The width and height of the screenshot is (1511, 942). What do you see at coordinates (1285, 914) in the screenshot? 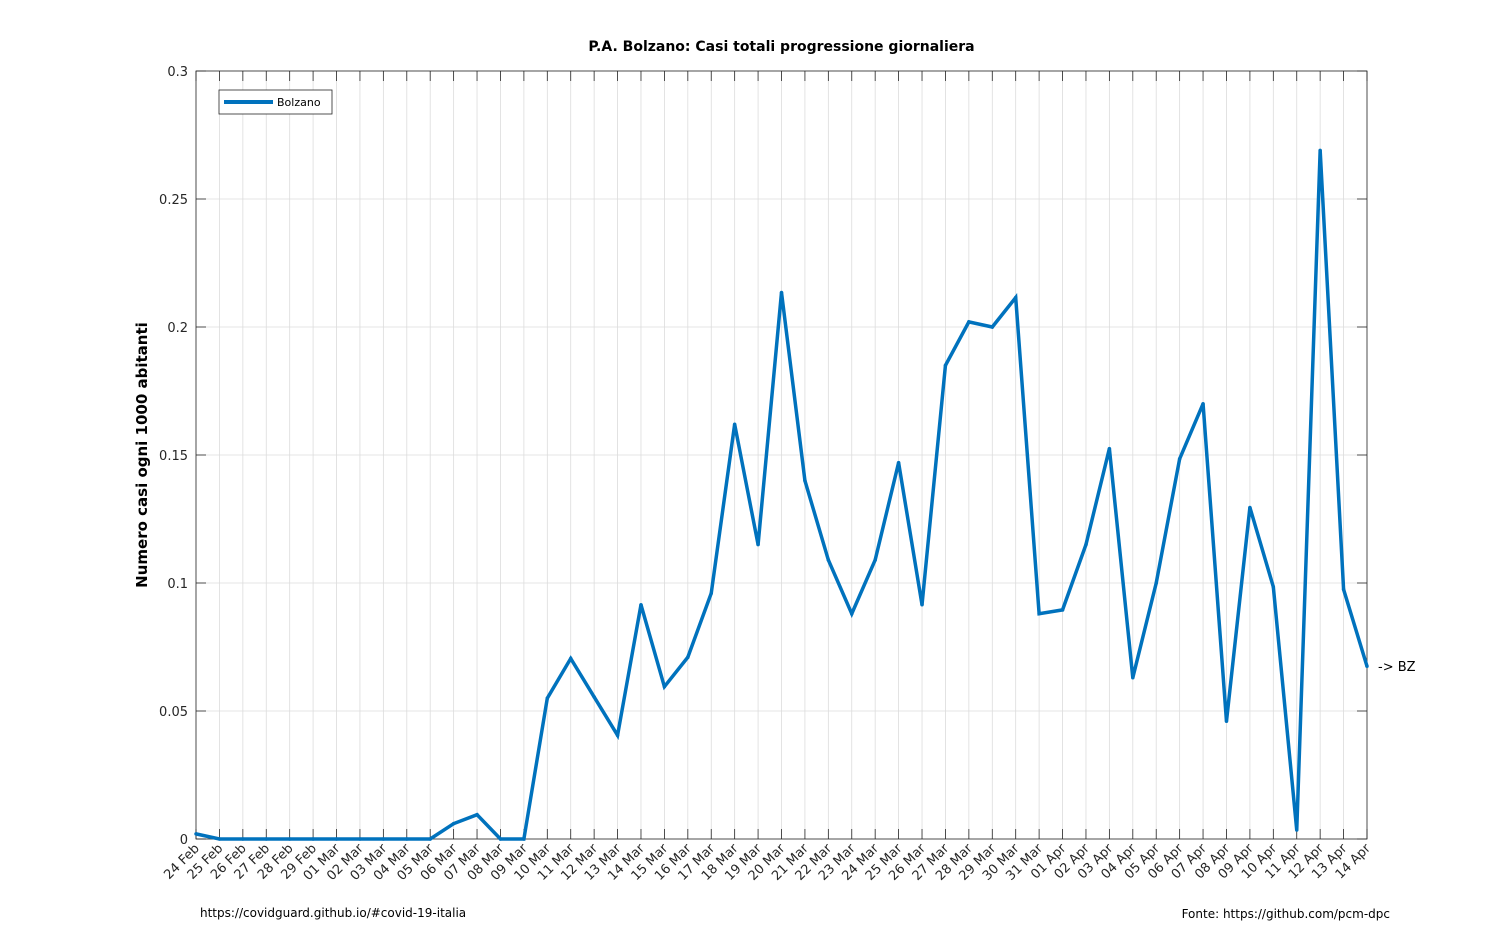
I see `footer-data-source: Fonte: https://github.com/pcm-dpc` at bounding box center [1285, 914].